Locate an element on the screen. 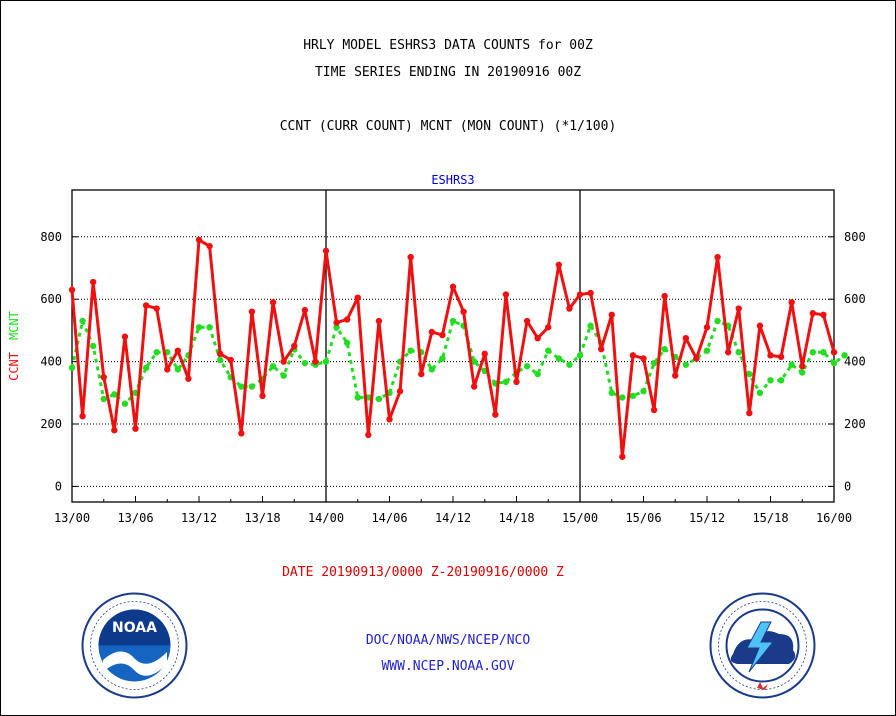  x-tick-label: 15/12 is located at coordinates (707, 518).